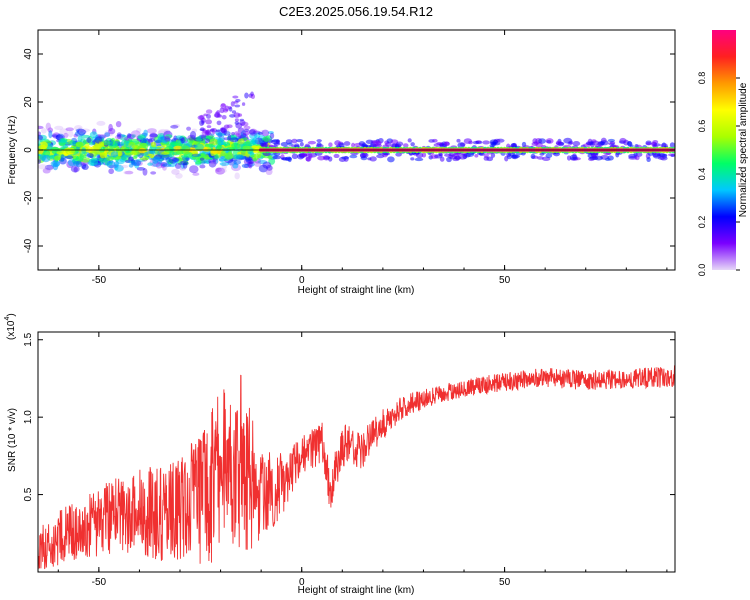 The width and height of the screenshot is (750, 600). I want to click on colorbar-label: Normalized spectral amplitude, so click(743, 149).